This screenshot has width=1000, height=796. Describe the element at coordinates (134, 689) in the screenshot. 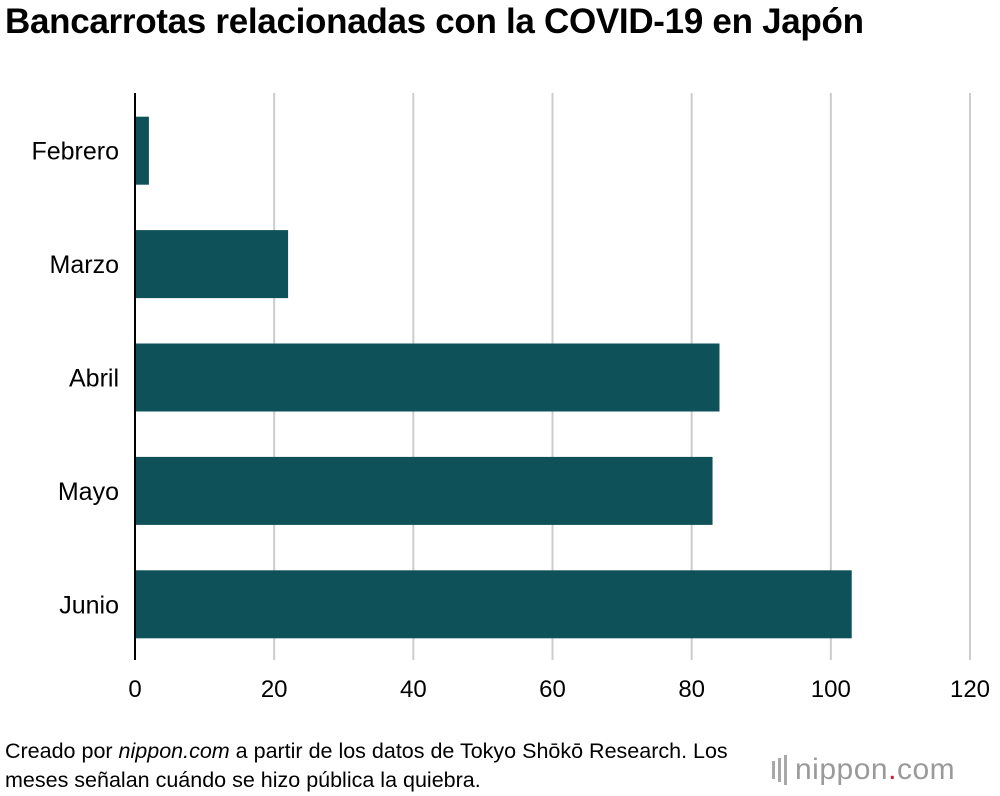

I see `x-tick-label: 0` at that location.